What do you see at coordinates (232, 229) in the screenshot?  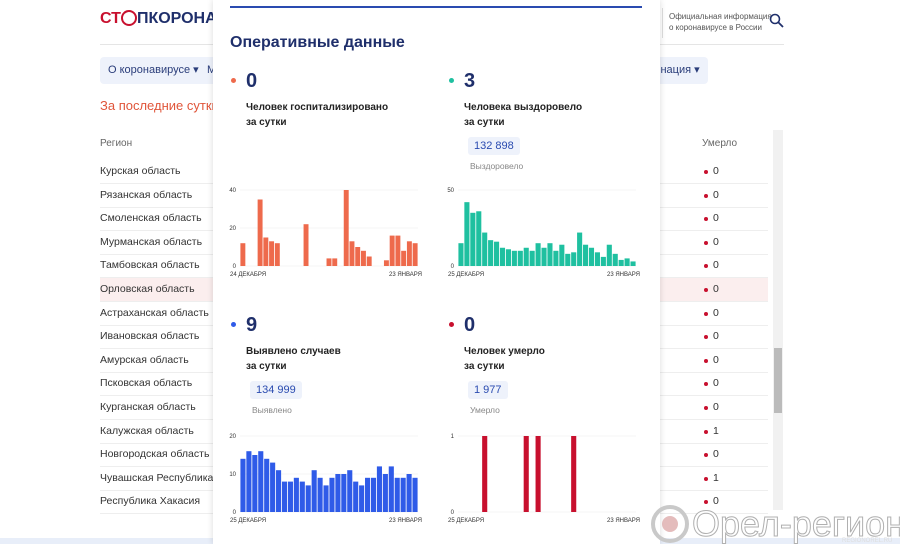 I see `y-tick-label: 20` at bounding box center [232, 229].